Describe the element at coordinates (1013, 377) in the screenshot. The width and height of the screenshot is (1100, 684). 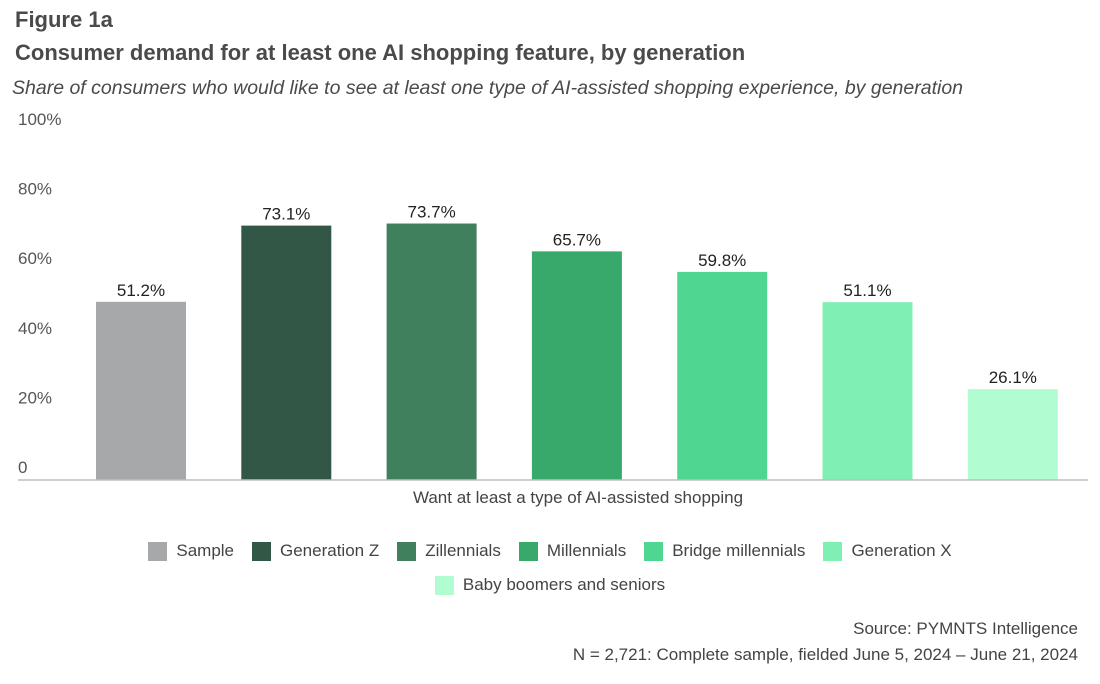
I see `data-label: 26.1%` at that location.